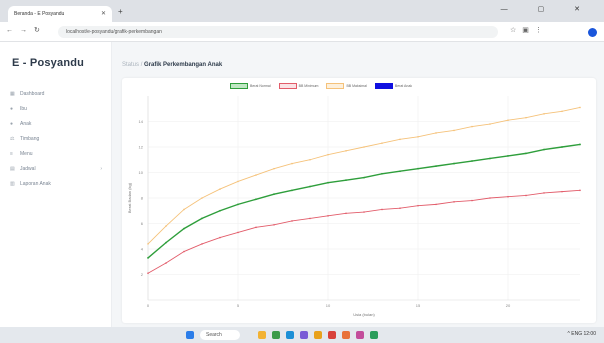 The width and height of the screenshot is (604, 343). I want to click on back-icon: ←, so click(13, 30).